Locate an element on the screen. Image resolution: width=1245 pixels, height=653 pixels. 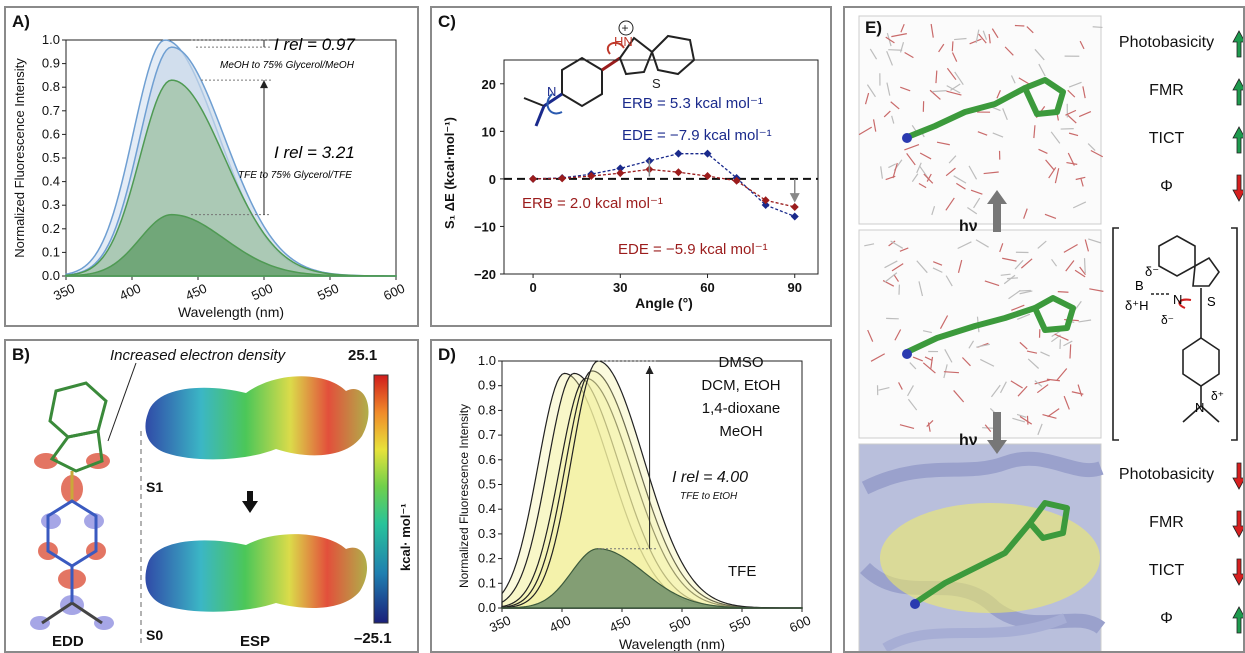
top-properties: Photobasicity FMR TICT Φ is located at coordinates (1173, 124).